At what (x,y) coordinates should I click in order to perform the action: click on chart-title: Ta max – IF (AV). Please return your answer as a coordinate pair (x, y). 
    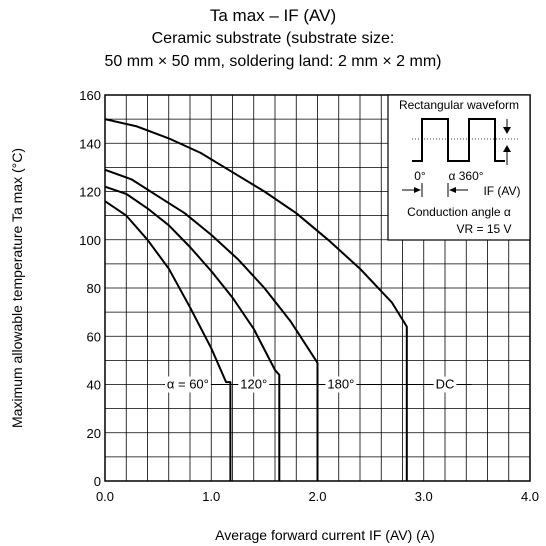
    Looking at the image, I should click on (273, 16).